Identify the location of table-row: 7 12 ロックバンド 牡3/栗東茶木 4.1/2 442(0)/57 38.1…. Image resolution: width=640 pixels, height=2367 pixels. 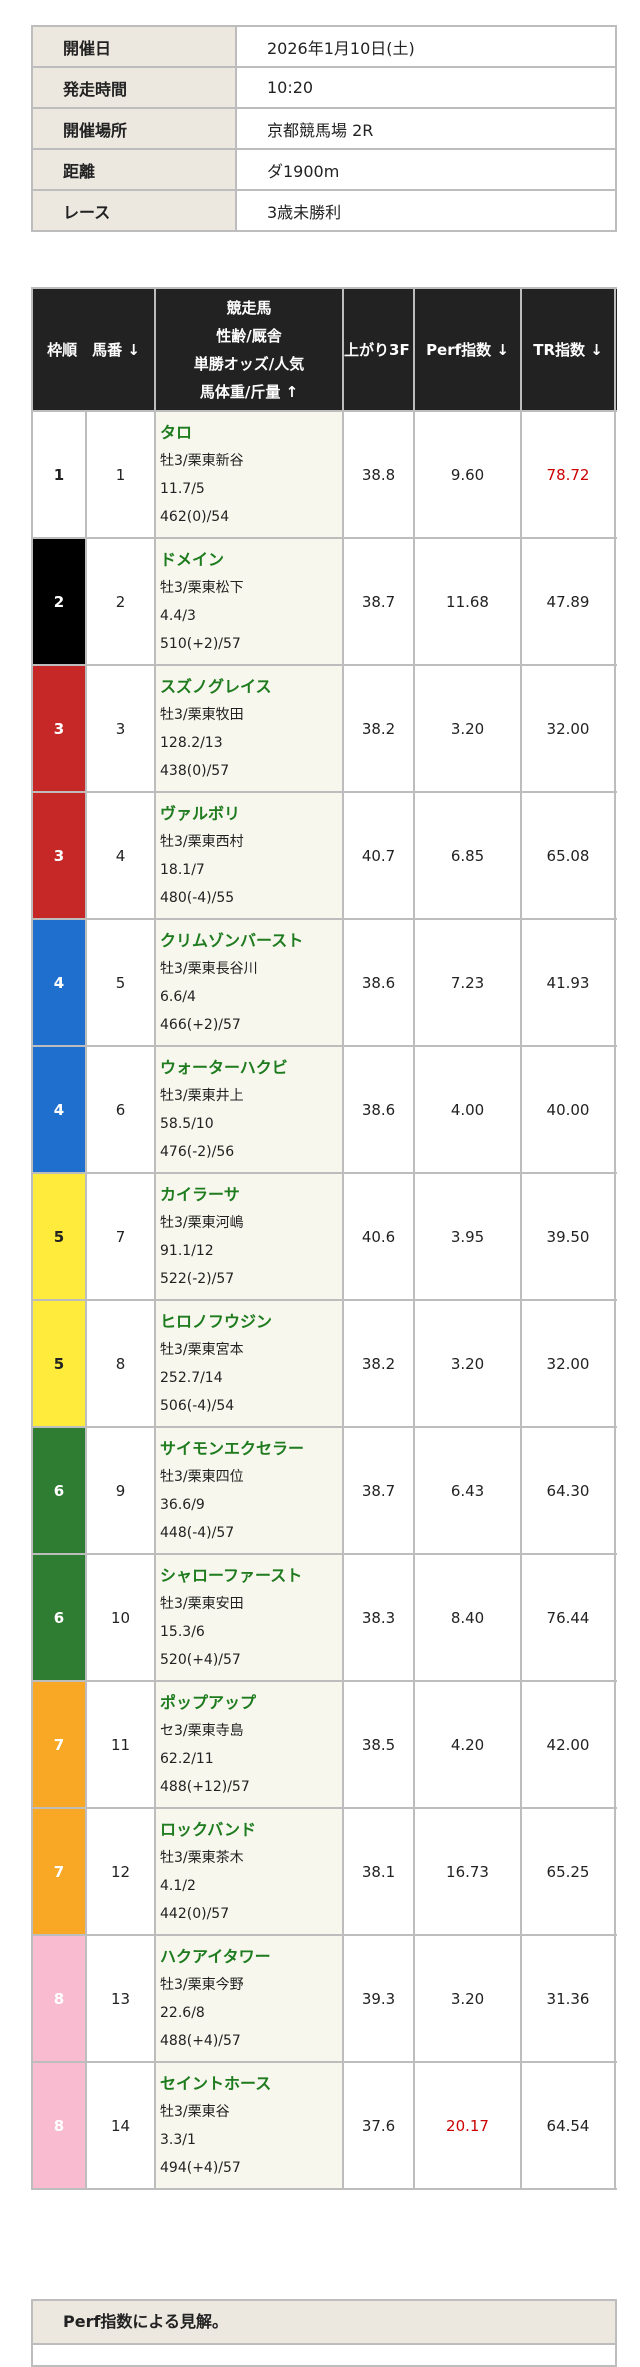
(324, 1871).